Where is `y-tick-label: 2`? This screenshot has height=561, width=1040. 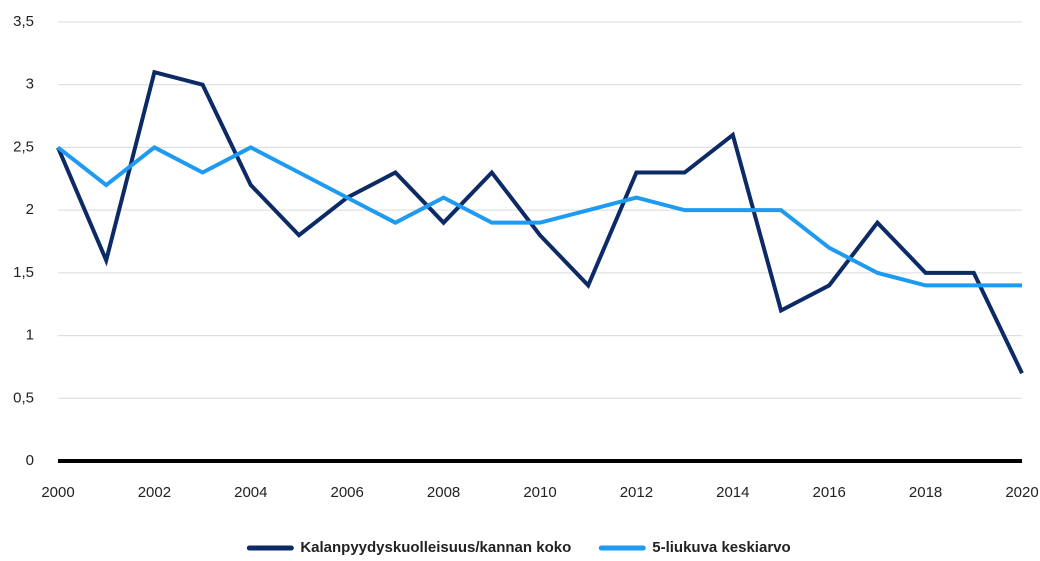 y-tick-label: 2 is located at coordinates (30, 209).